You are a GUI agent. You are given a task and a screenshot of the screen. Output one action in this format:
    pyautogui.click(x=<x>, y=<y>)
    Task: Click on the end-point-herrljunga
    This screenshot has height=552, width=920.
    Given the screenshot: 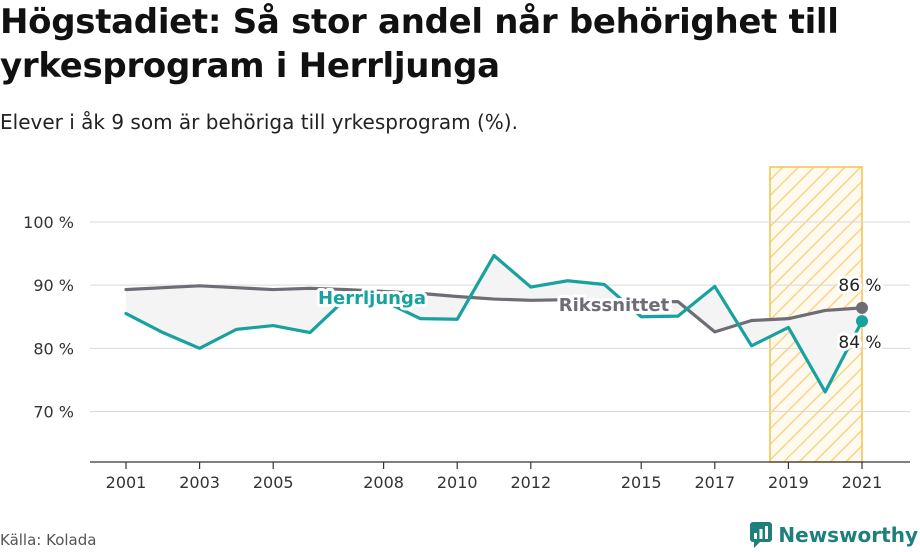 What is the action you would take?
    pyautogui.click(x=862, y=321)
    